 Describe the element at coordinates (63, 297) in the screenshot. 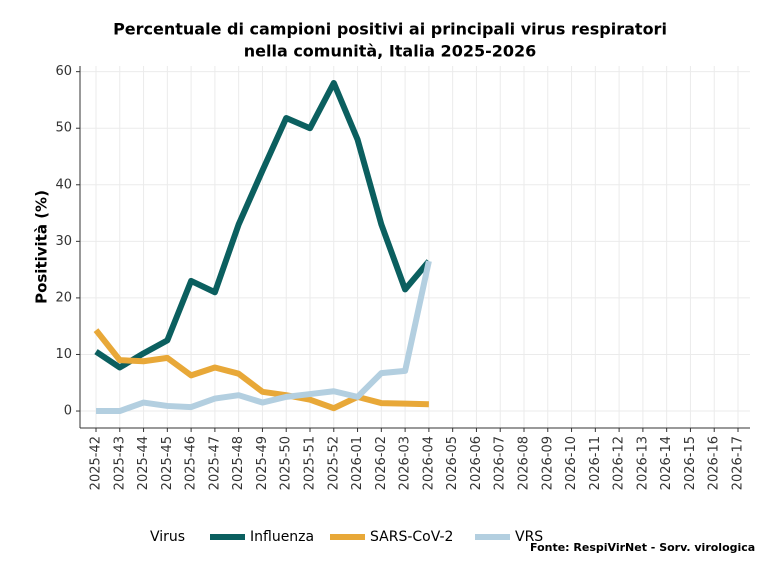

I see `y-tick-label: 20` at that location.